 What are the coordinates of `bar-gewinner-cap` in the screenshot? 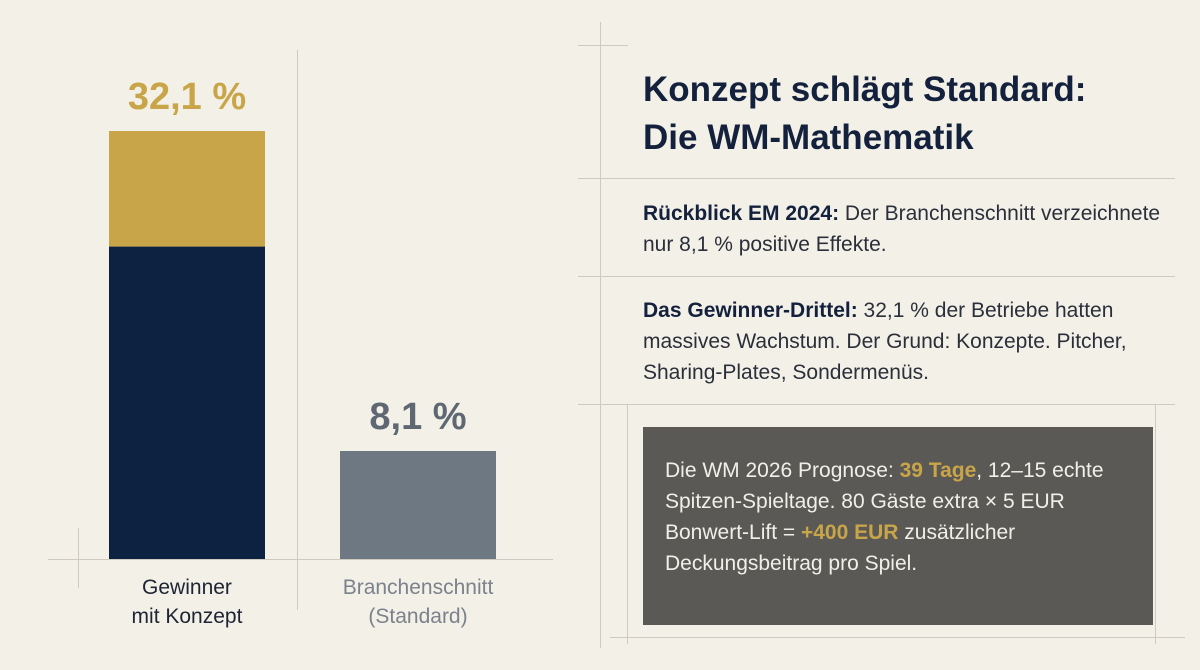 It's located at (187, 189).